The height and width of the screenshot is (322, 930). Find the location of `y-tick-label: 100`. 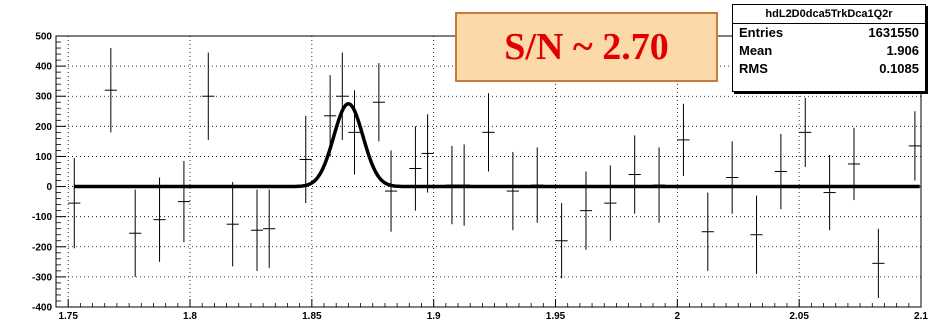

y-tick-label: 100 is located at coordinates (43, 157).